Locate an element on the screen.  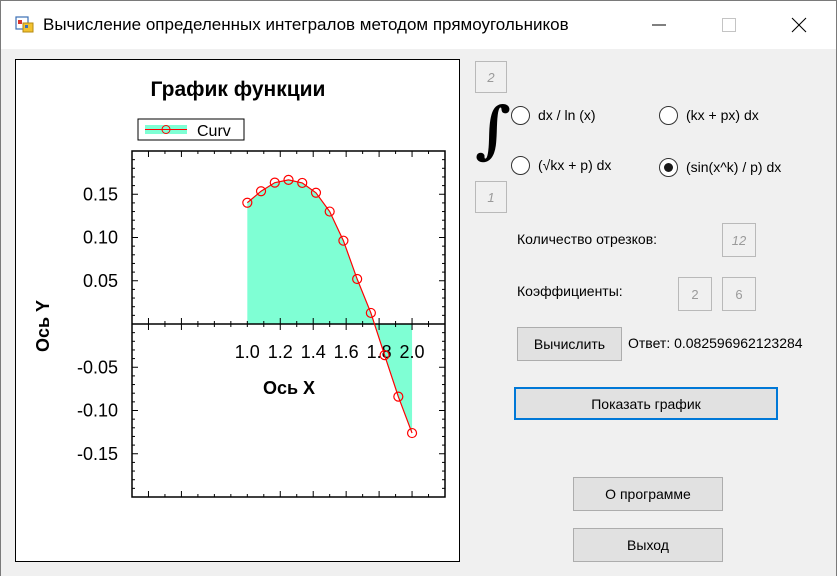
y-tick-label: -0.05 is located at coordinates (97, 367).